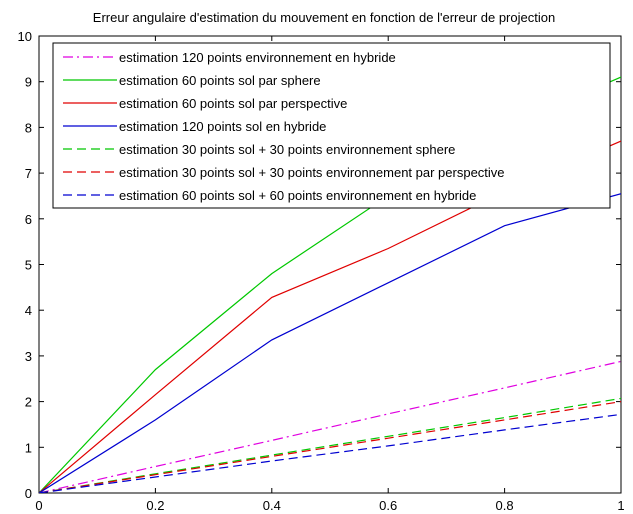 Image resolution: width=633 pixels, height=514 pixels. I want to click on legend-label: estimation 120 points sol en hybride, so click(222, 126).